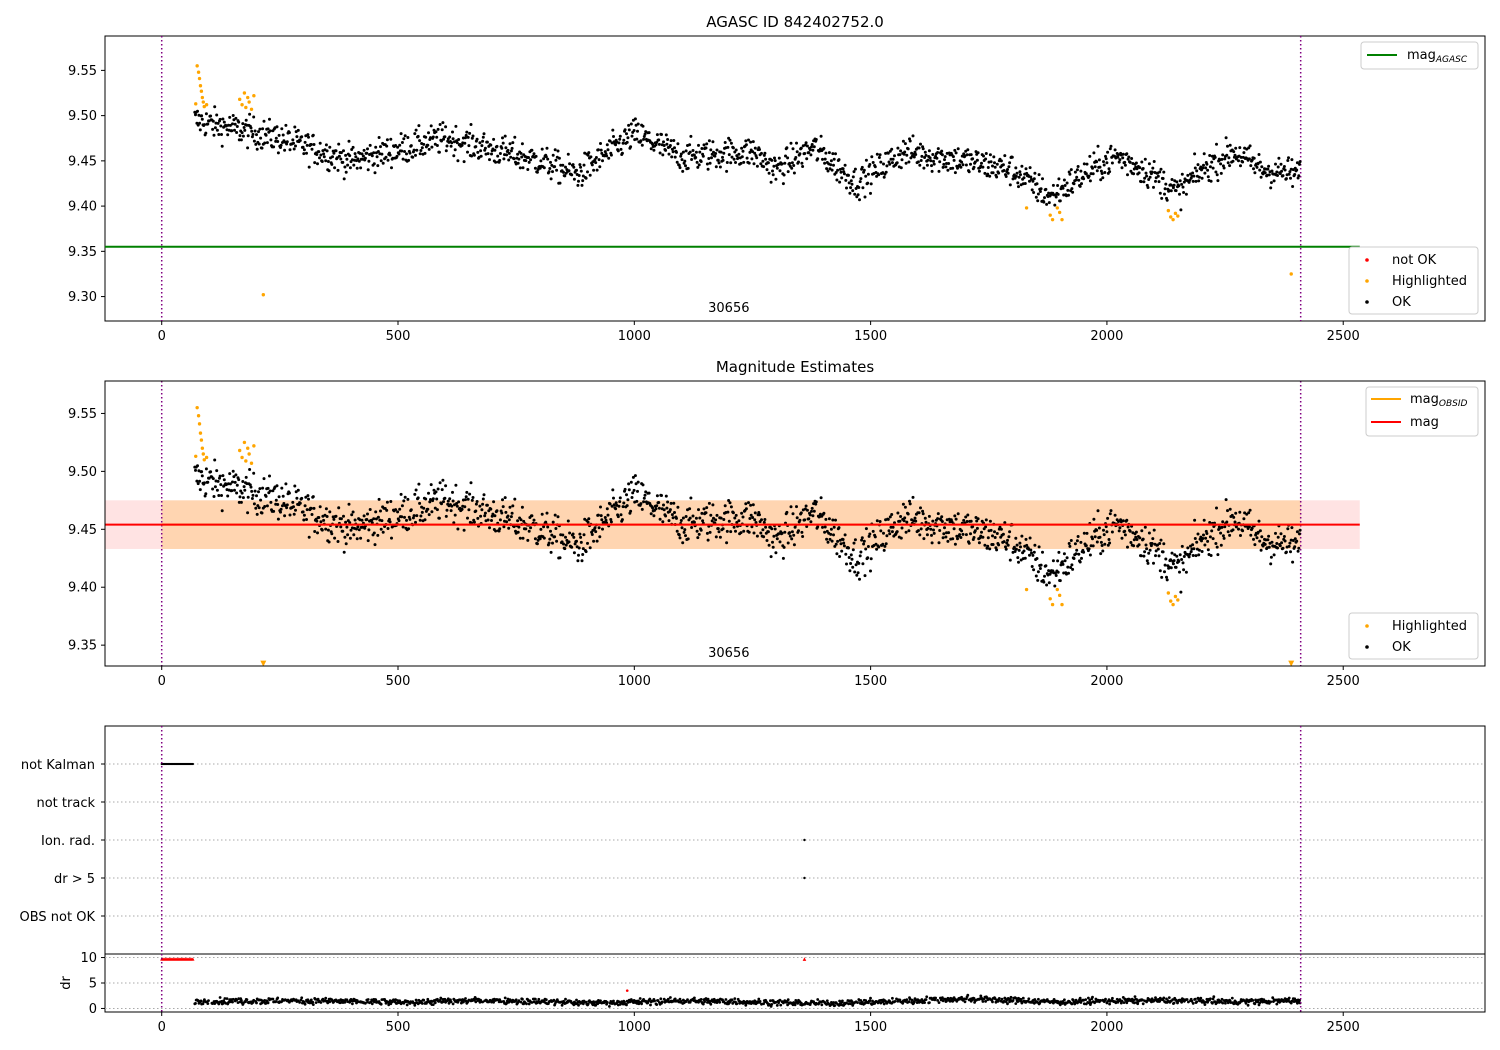 The image size is (1500, 1050). Describe the element at coordinates (747, 158) in the screenshot. I see `agasc-ok-points` at that location.